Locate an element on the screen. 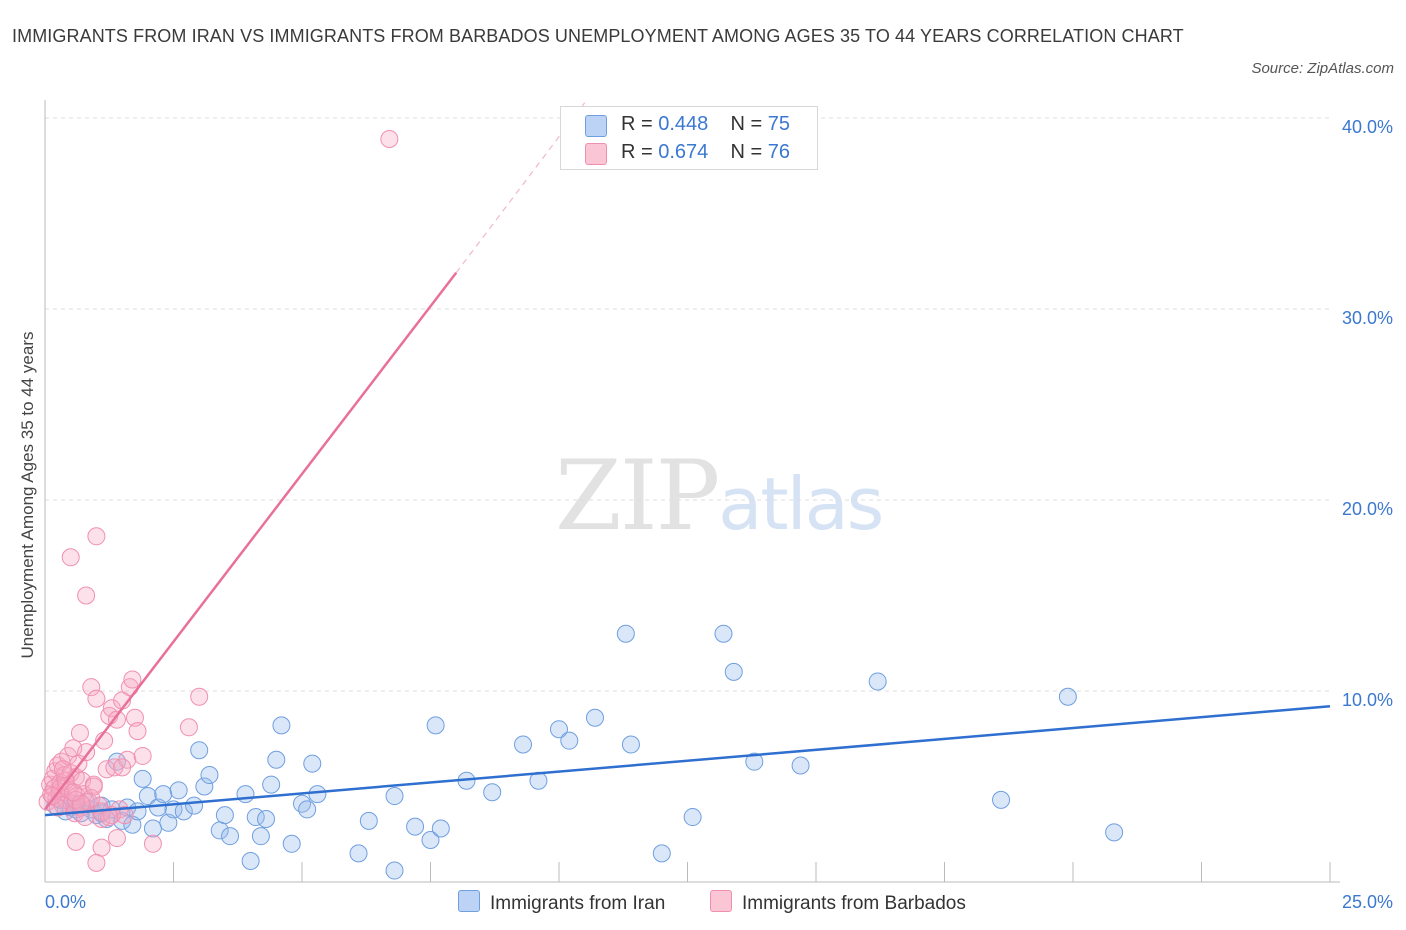 Image resolution: width=1406 pixels, height=930 pixels. legend-n-label-barbados: N = is located at coordinates (746, 152).